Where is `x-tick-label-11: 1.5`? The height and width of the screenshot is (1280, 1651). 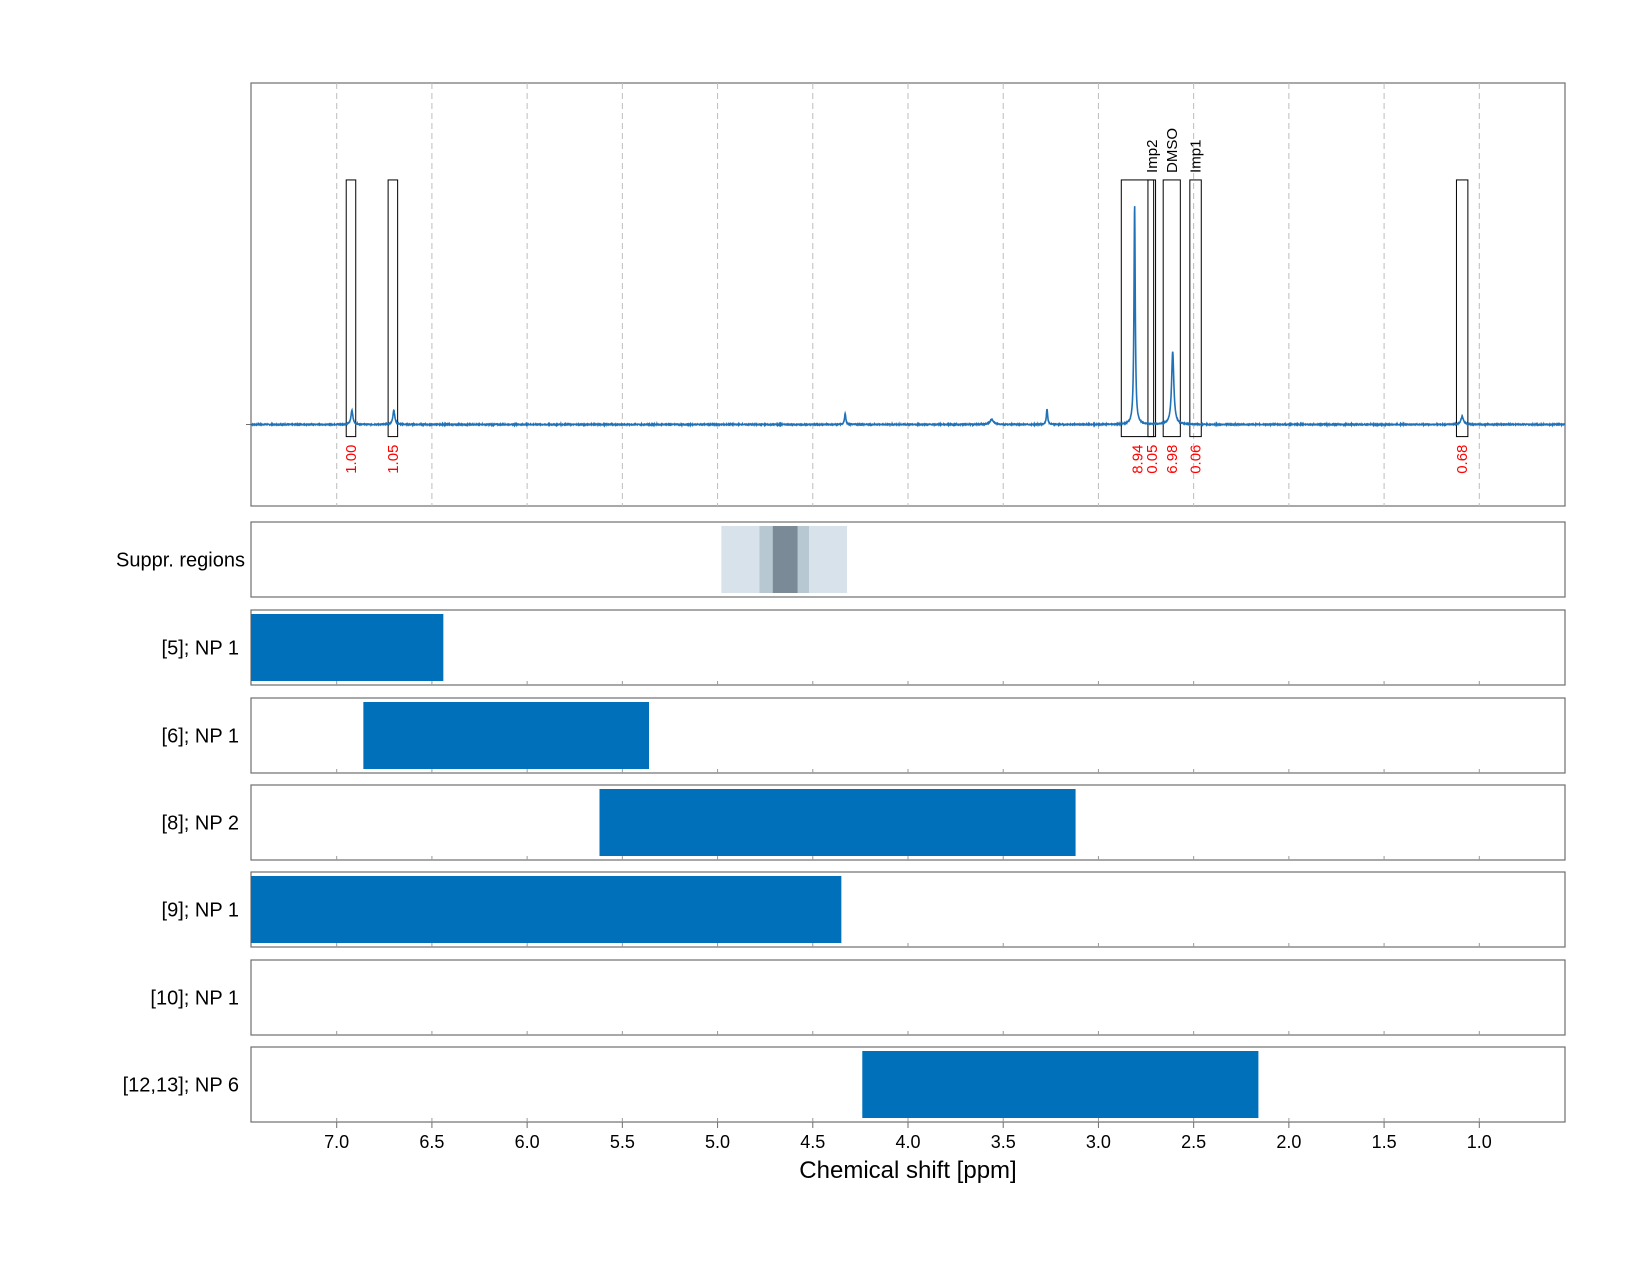 x-tick-label-11: 1.5 is located at coordinates (1384, 1142).